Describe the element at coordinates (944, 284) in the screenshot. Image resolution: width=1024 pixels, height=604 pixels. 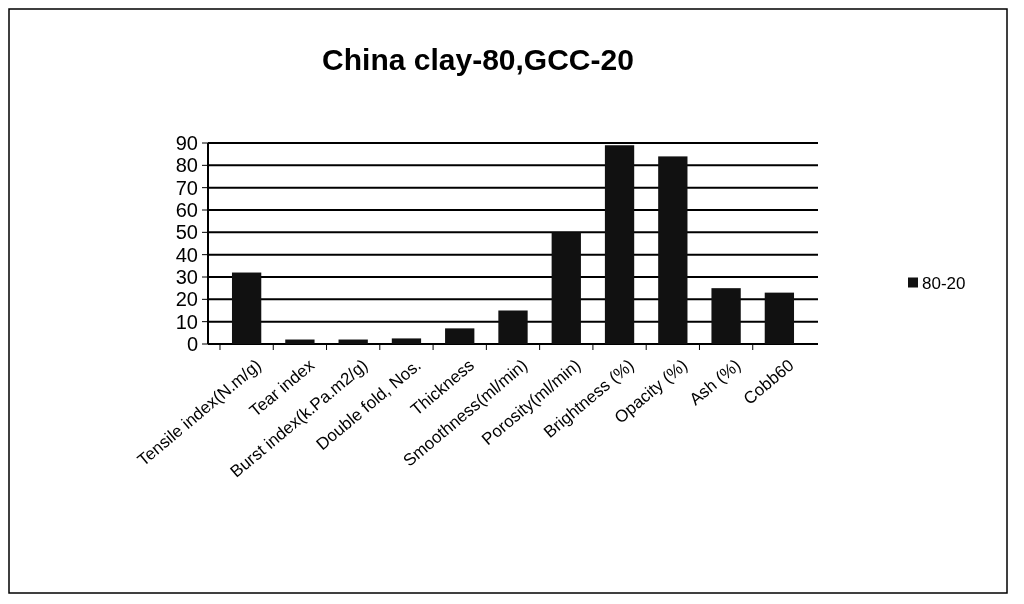
I see `legend-label: 80-20` at that location.